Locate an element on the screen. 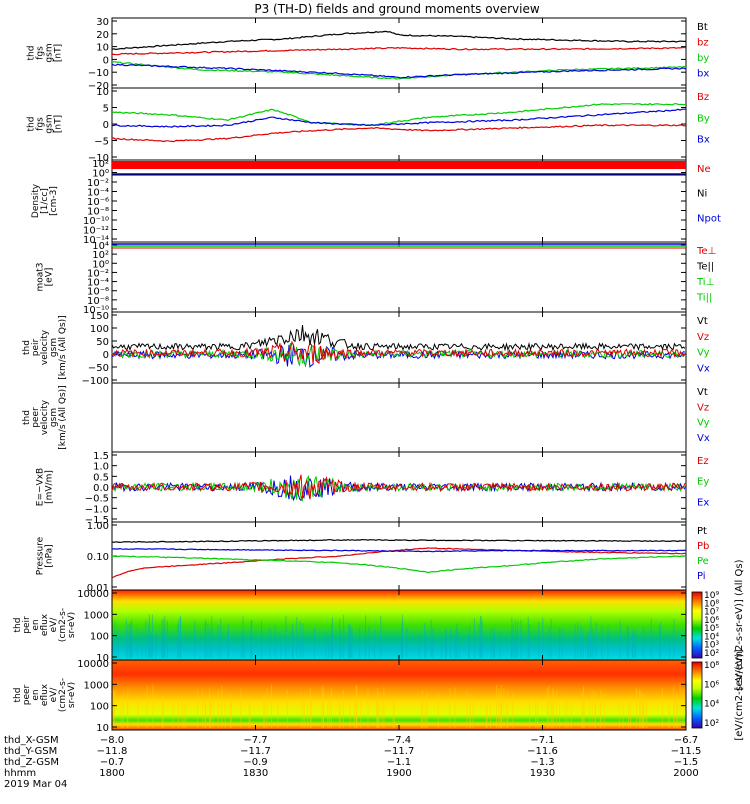  y-axis-label: thd peir en eflux eV/(cm2-s-sr-eV) is located at coordinates (45, 625).